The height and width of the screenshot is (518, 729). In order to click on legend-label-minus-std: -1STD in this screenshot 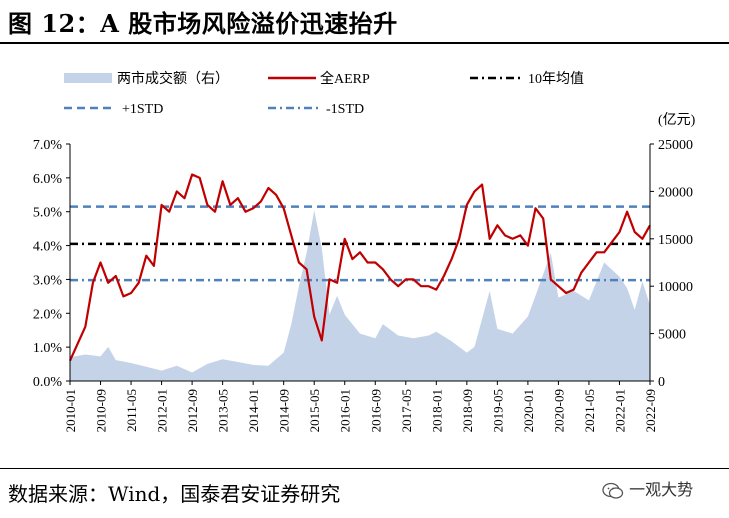, I will do `click(345, 109)`.